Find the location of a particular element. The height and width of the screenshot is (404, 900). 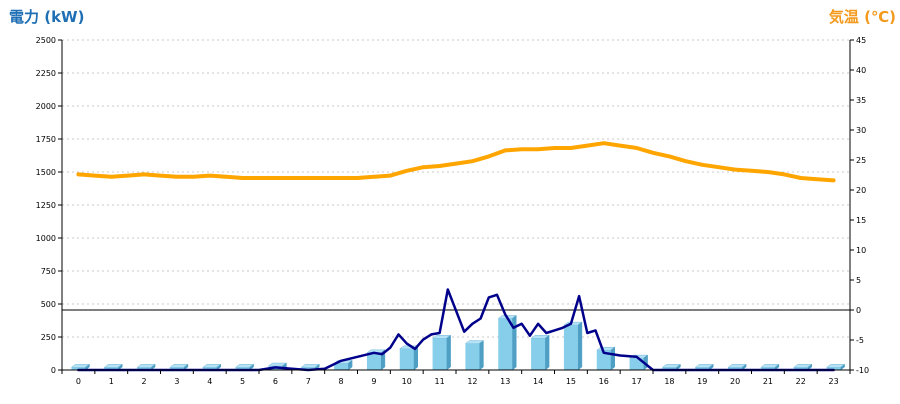

right-tick-label: -10 is located at coordinates (862, 370).